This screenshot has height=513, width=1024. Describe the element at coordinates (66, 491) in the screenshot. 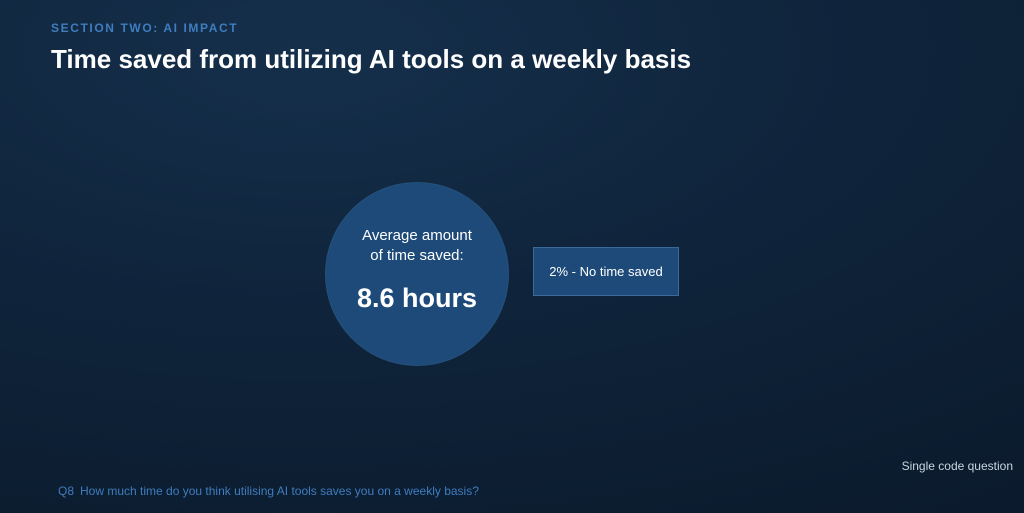

I see `question-number: Q8` at that location.